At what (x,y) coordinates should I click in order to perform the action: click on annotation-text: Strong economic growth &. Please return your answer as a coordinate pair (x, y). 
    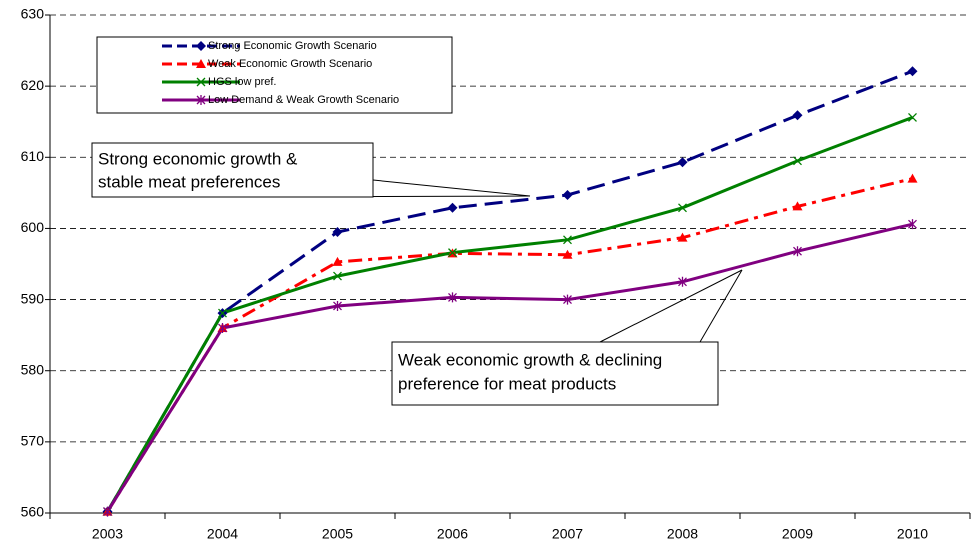
    Looking at the image, I should click on (198, 158).